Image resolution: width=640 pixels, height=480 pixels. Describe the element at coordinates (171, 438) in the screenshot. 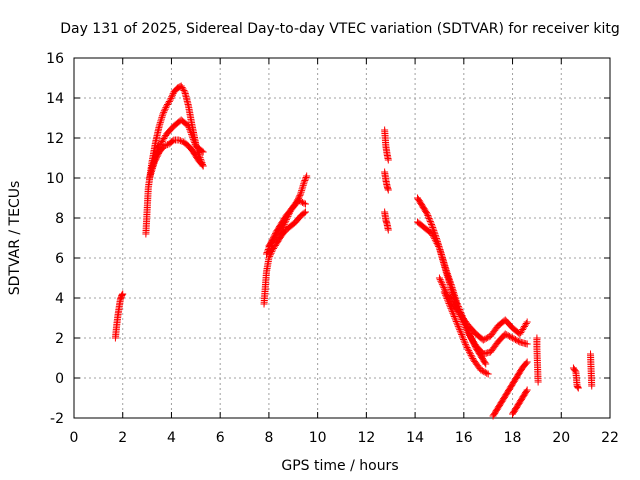

I see `x-tick-label: 4` at that location.